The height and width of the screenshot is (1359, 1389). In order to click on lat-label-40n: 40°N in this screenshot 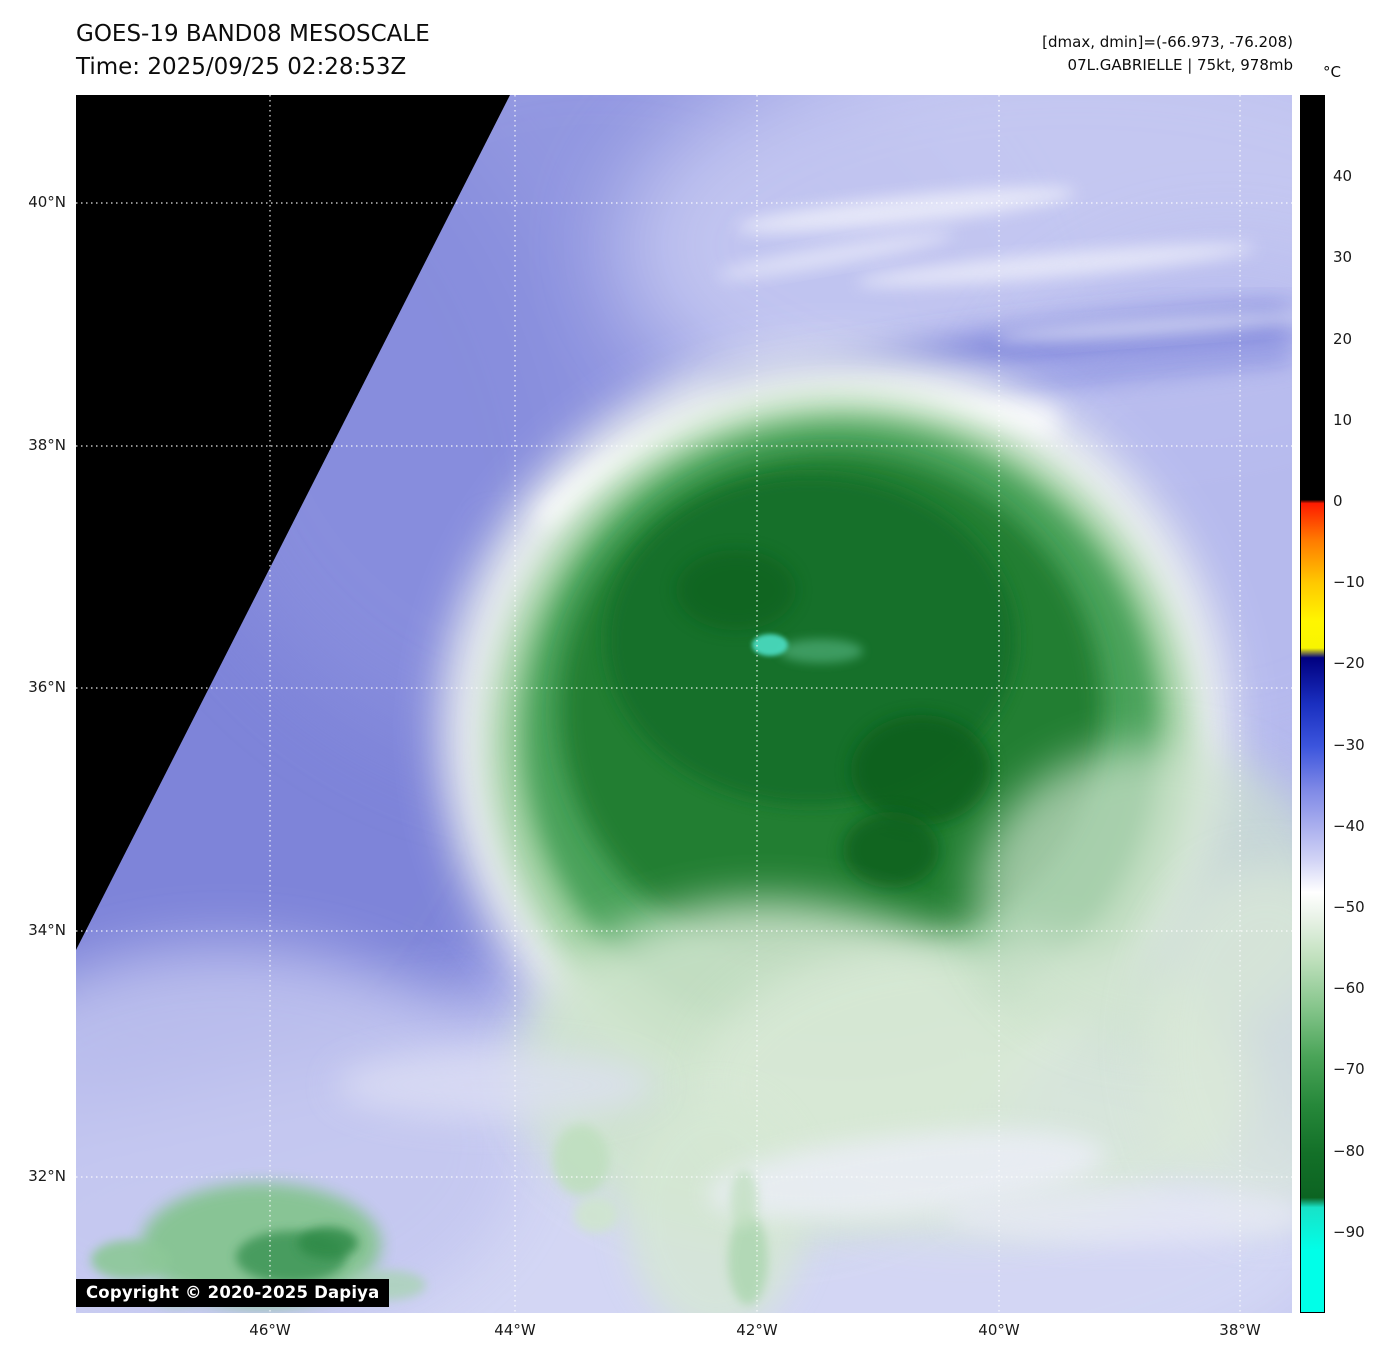, I will do `click(47, 202)`.